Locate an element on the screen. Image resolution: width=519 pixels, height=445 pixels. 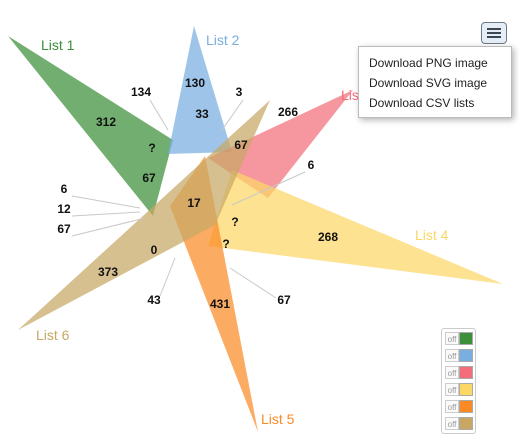
toggle-list-6: off is located at coordinates (459, 423).